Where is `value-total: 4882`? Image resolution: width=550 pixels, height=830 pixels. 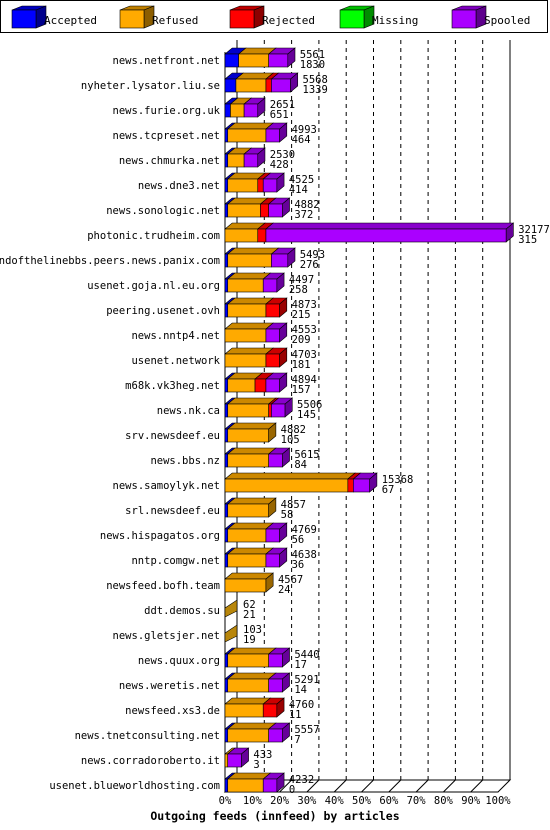
value-total: 4882 is located at coordinates (293, 430).